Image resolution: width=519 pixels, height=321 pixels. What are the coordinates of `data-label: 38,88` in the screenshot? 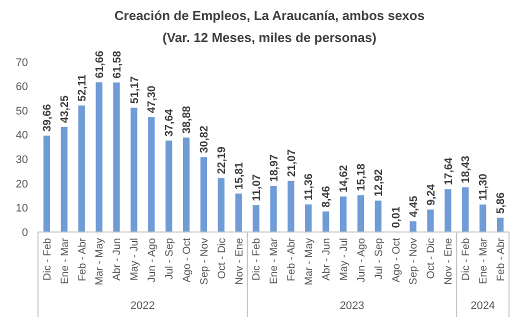 It's located at (187, 120).